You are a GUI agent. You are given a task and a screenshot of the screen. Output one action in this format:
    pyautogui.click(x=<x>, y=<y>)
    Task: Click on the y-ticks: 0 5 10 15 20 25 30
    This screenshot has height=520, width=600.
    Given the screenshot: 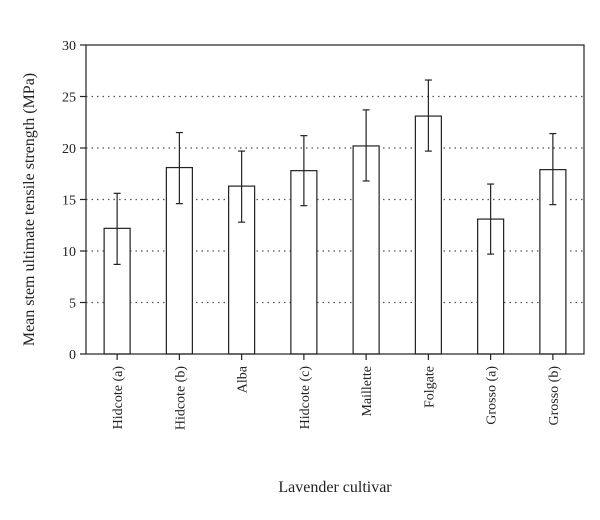 What is the action you would take?
    pyautogui.click(x=74, y=201)
    